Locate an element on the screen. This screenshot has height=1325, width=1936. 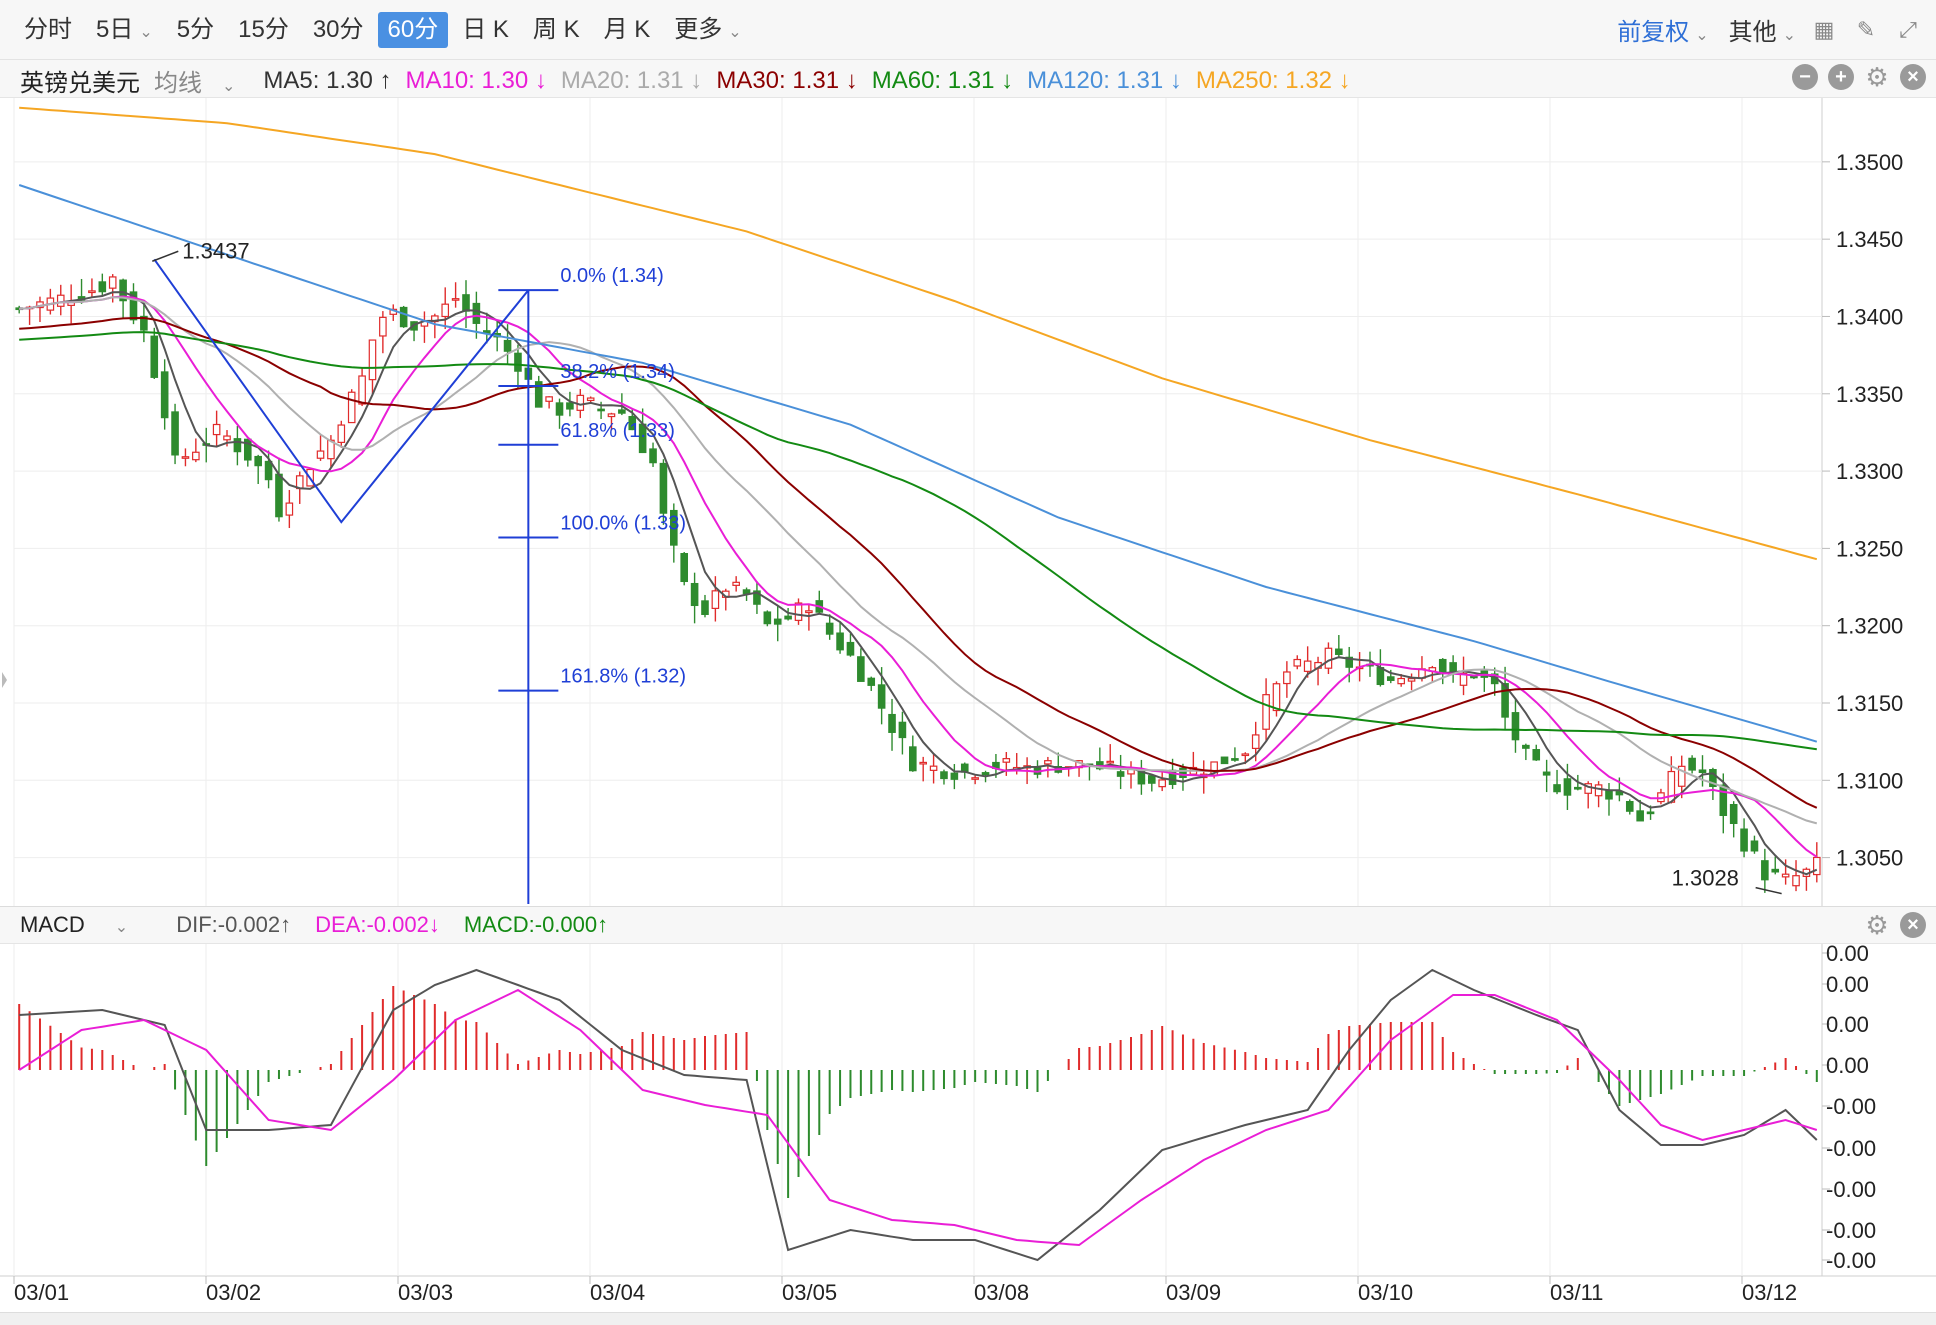
scrollbar-track is located at coordinates (968, 1318).